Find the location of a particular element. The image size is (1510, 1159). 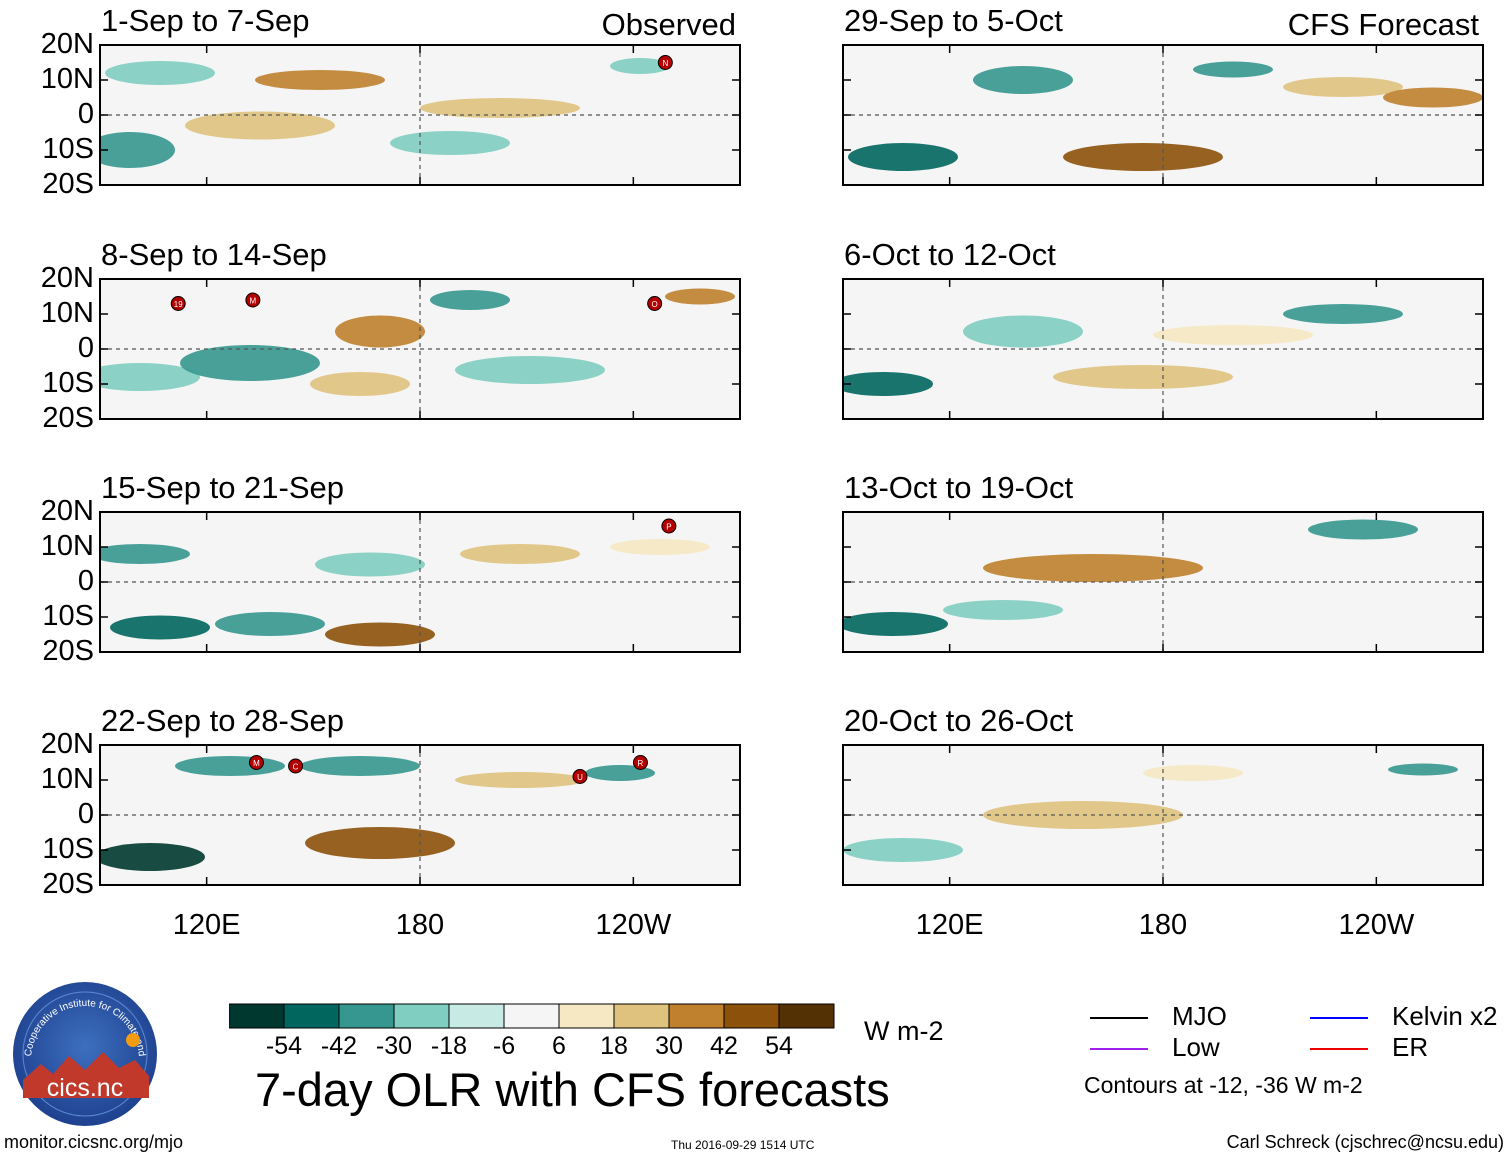

storm-label: N is located at coordinates (665, 63).